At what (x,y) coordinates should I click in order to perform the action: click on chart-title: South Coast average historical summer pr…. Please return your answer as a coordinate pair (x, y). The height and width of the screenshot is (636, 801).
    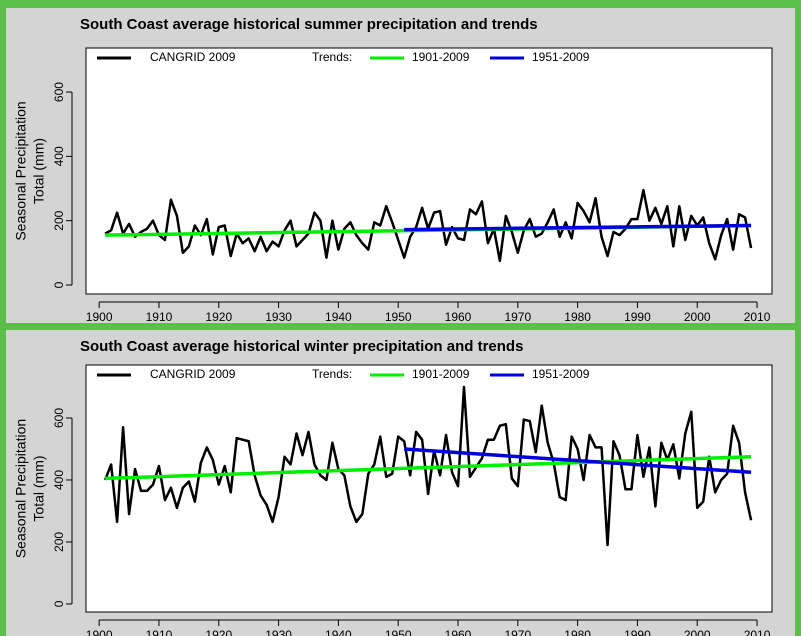
    Looking at the image, I should click on (309, 24).